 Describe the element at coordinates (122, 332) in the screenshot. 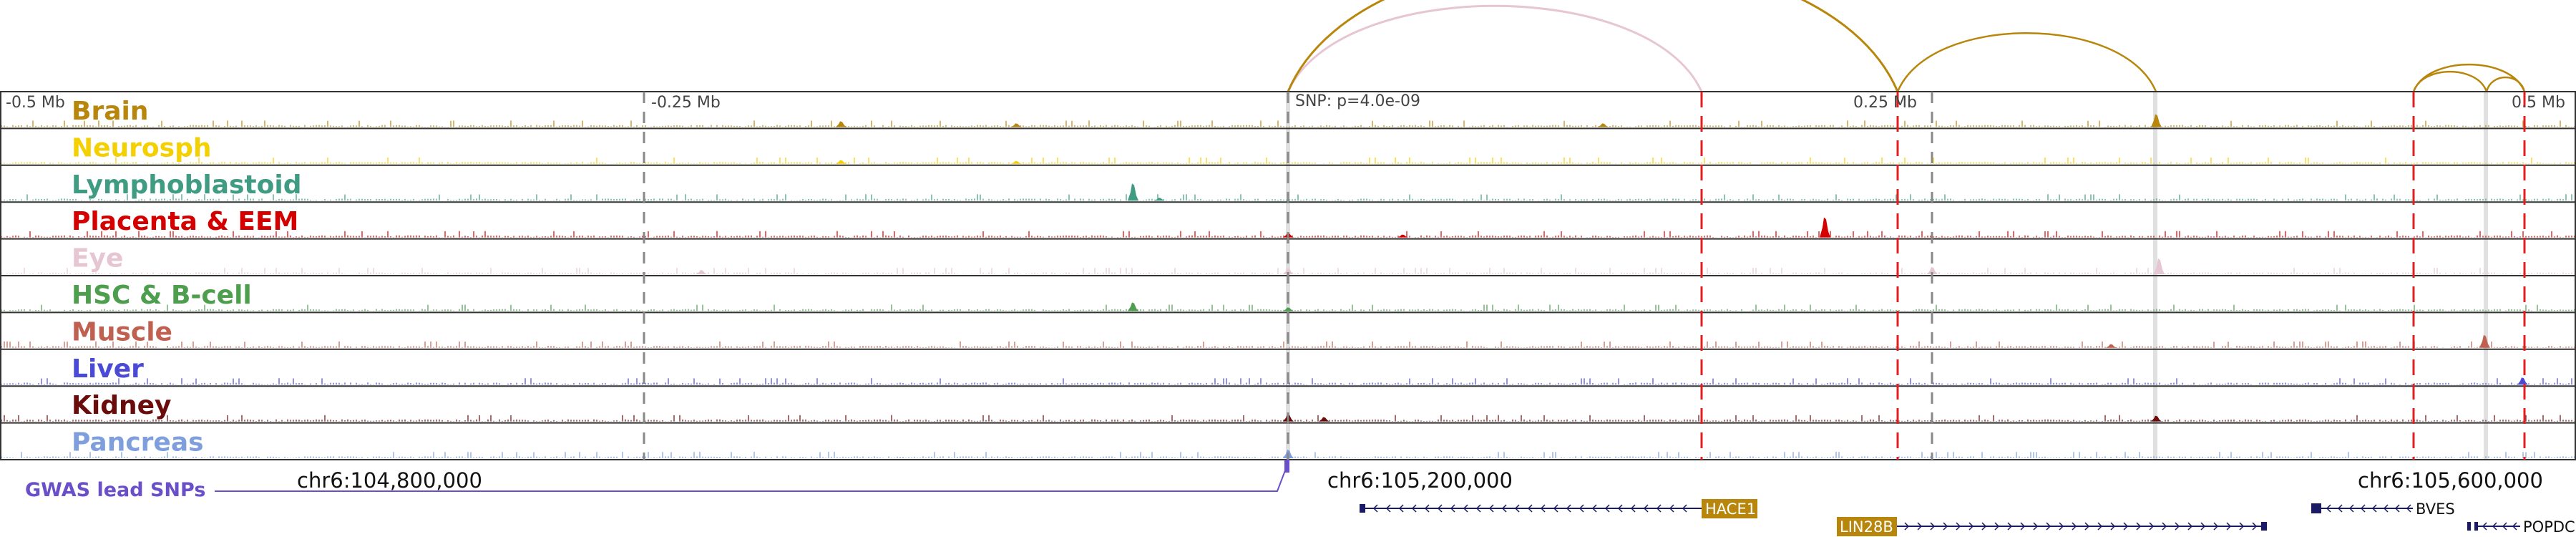

I see `track-label: Muscle` at that location.